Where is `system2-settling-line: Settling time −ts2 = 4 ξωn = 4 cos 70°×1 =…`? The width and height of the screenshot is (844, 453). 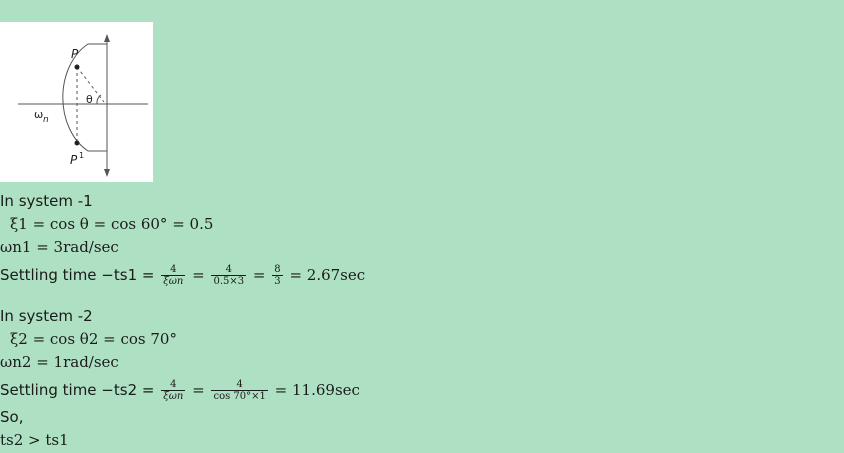
system2-settling-line: Settling time −ts2 = 4 ξωn = 4 cos 70°×1 =… is located at coordinates (180, 390).